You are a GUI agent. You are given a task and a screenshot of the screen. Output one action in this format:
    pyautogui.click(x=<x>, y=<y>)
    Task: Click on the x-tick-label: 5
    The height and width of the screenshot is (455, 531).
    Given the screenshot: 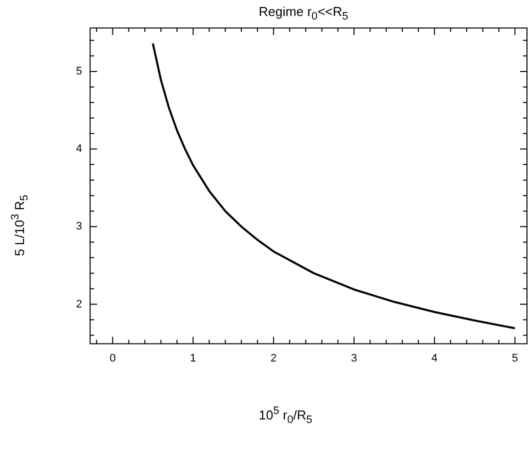 What is the action you would take?
    pyautogui.click(x=515, y=358)
    